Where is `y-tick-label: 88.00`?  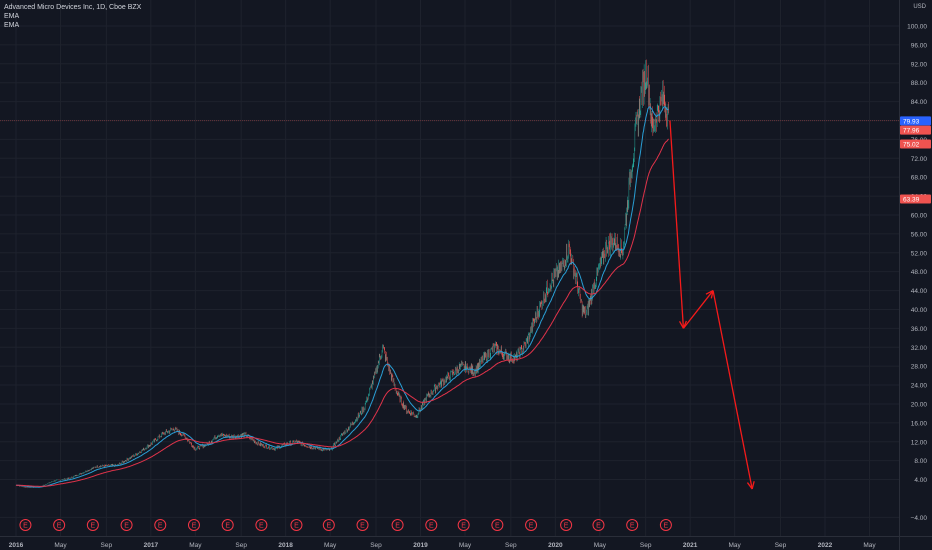
y-tick-label: 88.00 is located at coordinates (919, 83).